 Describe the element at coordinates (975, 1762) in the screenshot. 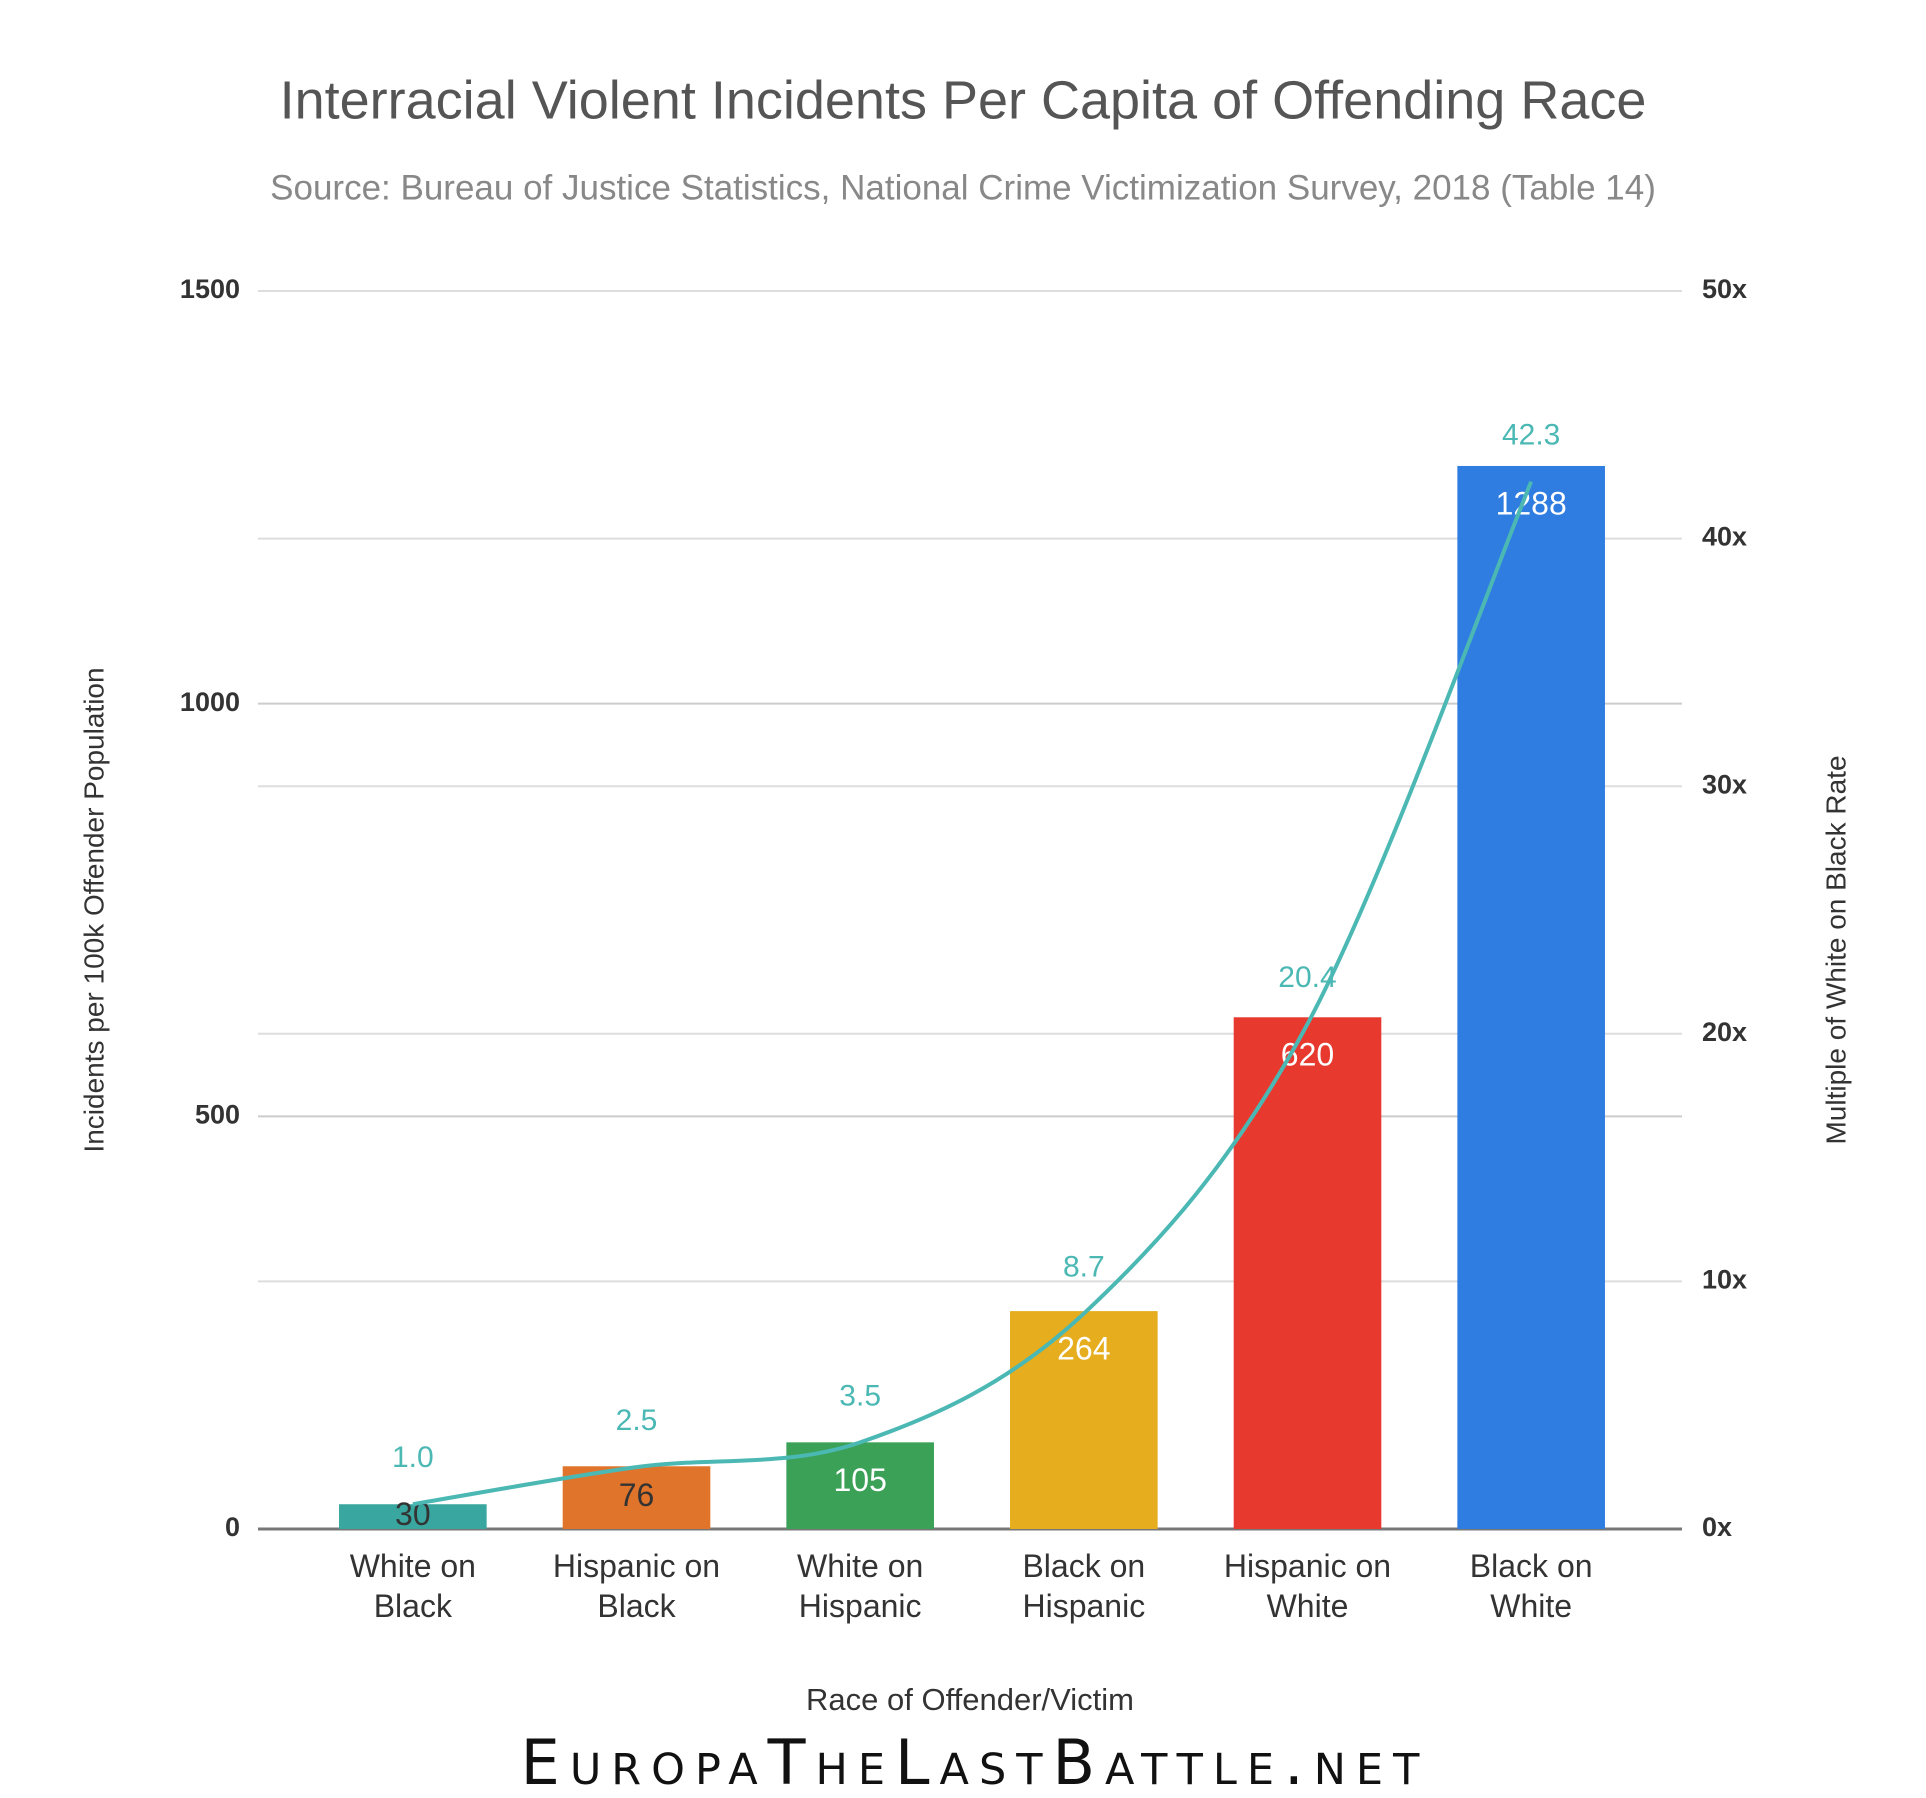

I see `watermark: EuropaTheLastBattle.net` at that location.